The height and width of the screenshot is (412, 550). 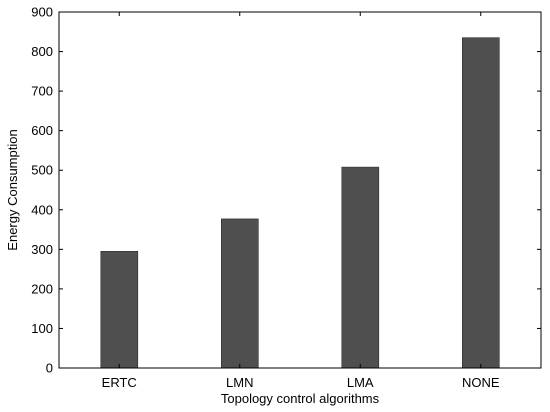 I want to click on y-tick-label: 800, so click(x=42, y=51).